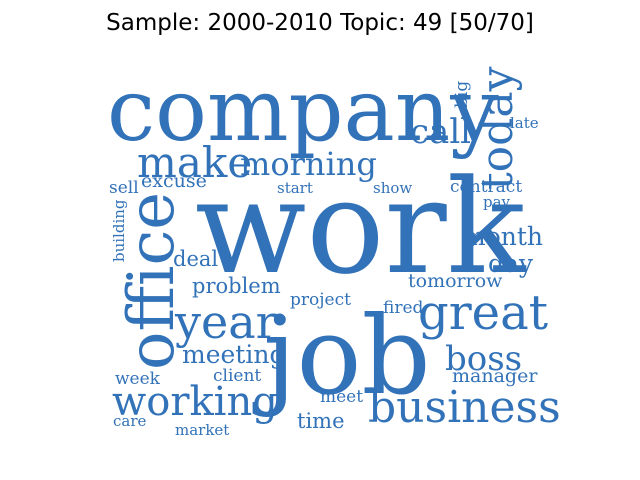 This screenshot has height=480, width=640. What do you see at coordinates (497, 128) in the screenshot?
I see `word-today: today` at bounding box center [497, 128].